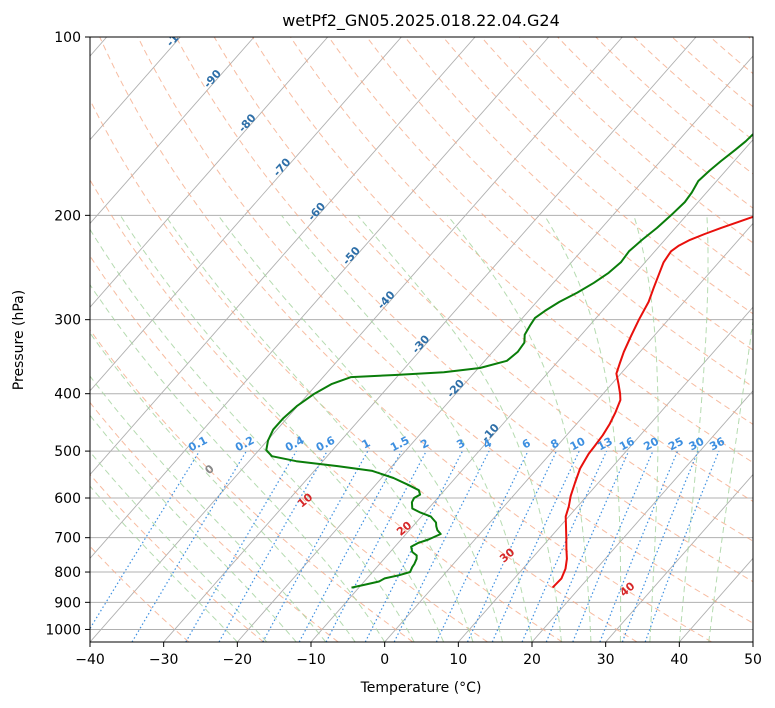 Image resolution: width=775 pixels, height=708 pixels. I want to click on mixing-ratio-label: 16, so click(627, 444).